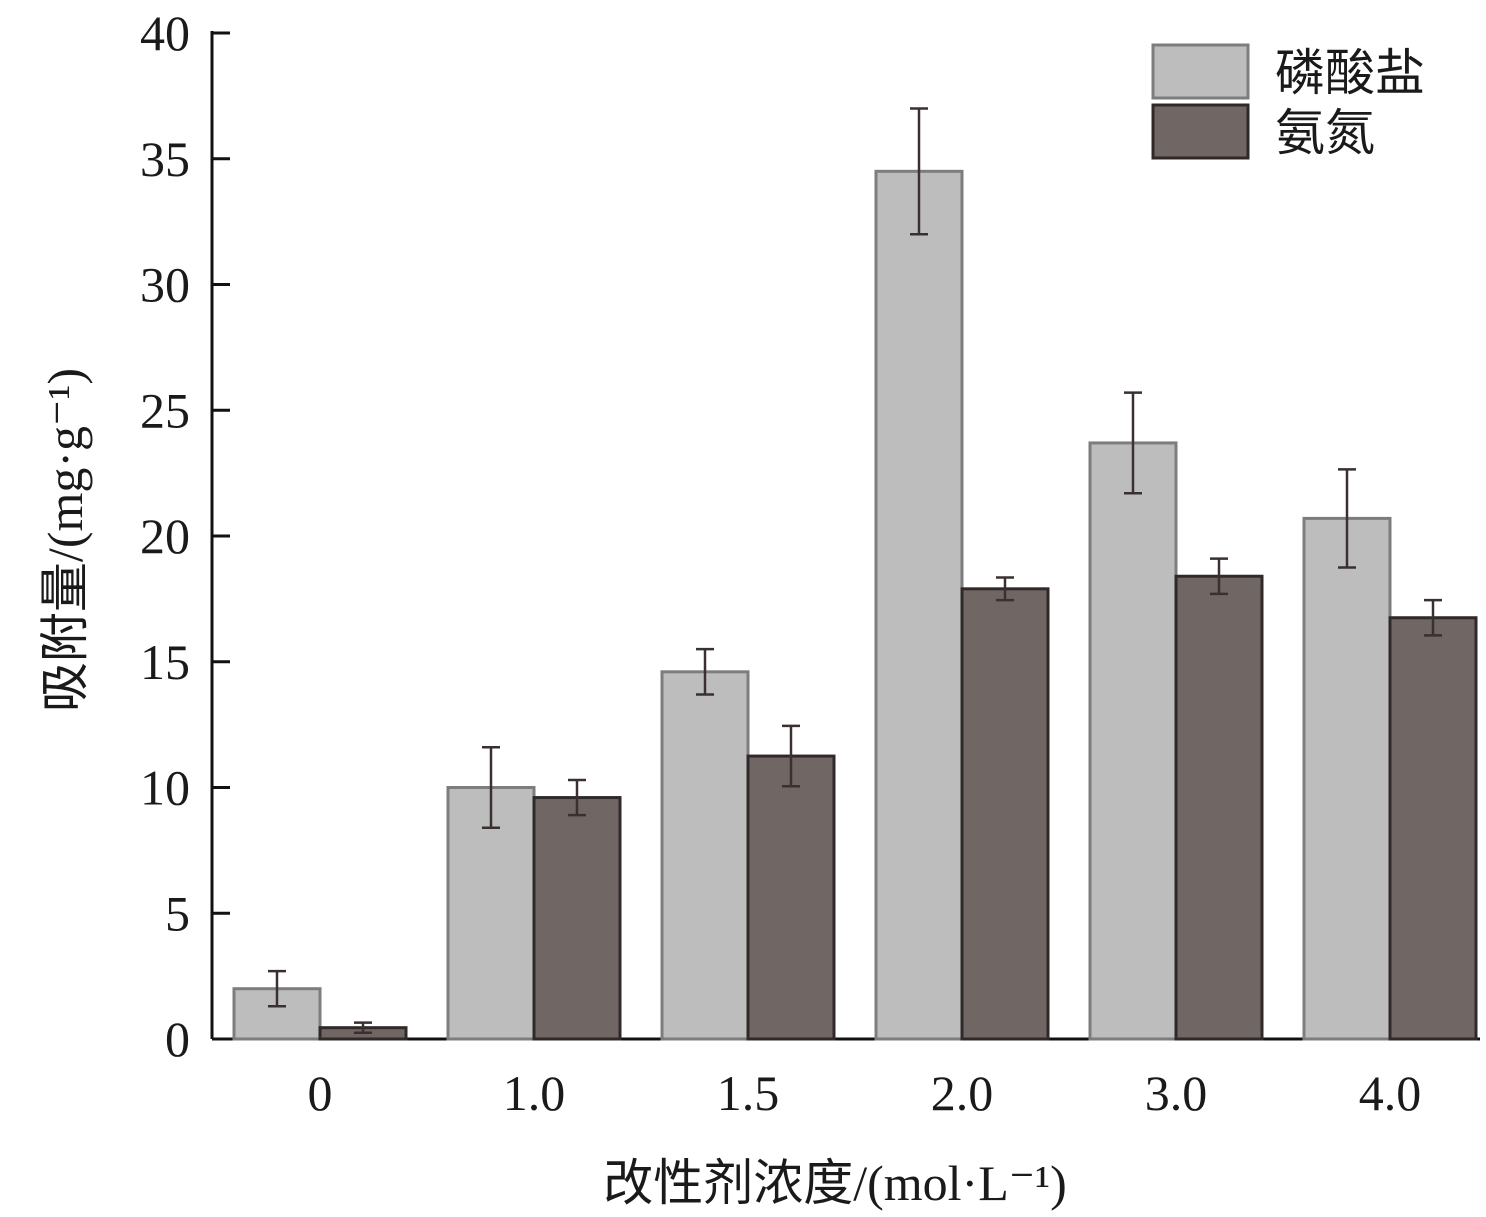  What do you see at coordinates (1176, 1093) in the screenshot?
I see `x-tick-label: 3.0` at bounding box center [1176, 1093].